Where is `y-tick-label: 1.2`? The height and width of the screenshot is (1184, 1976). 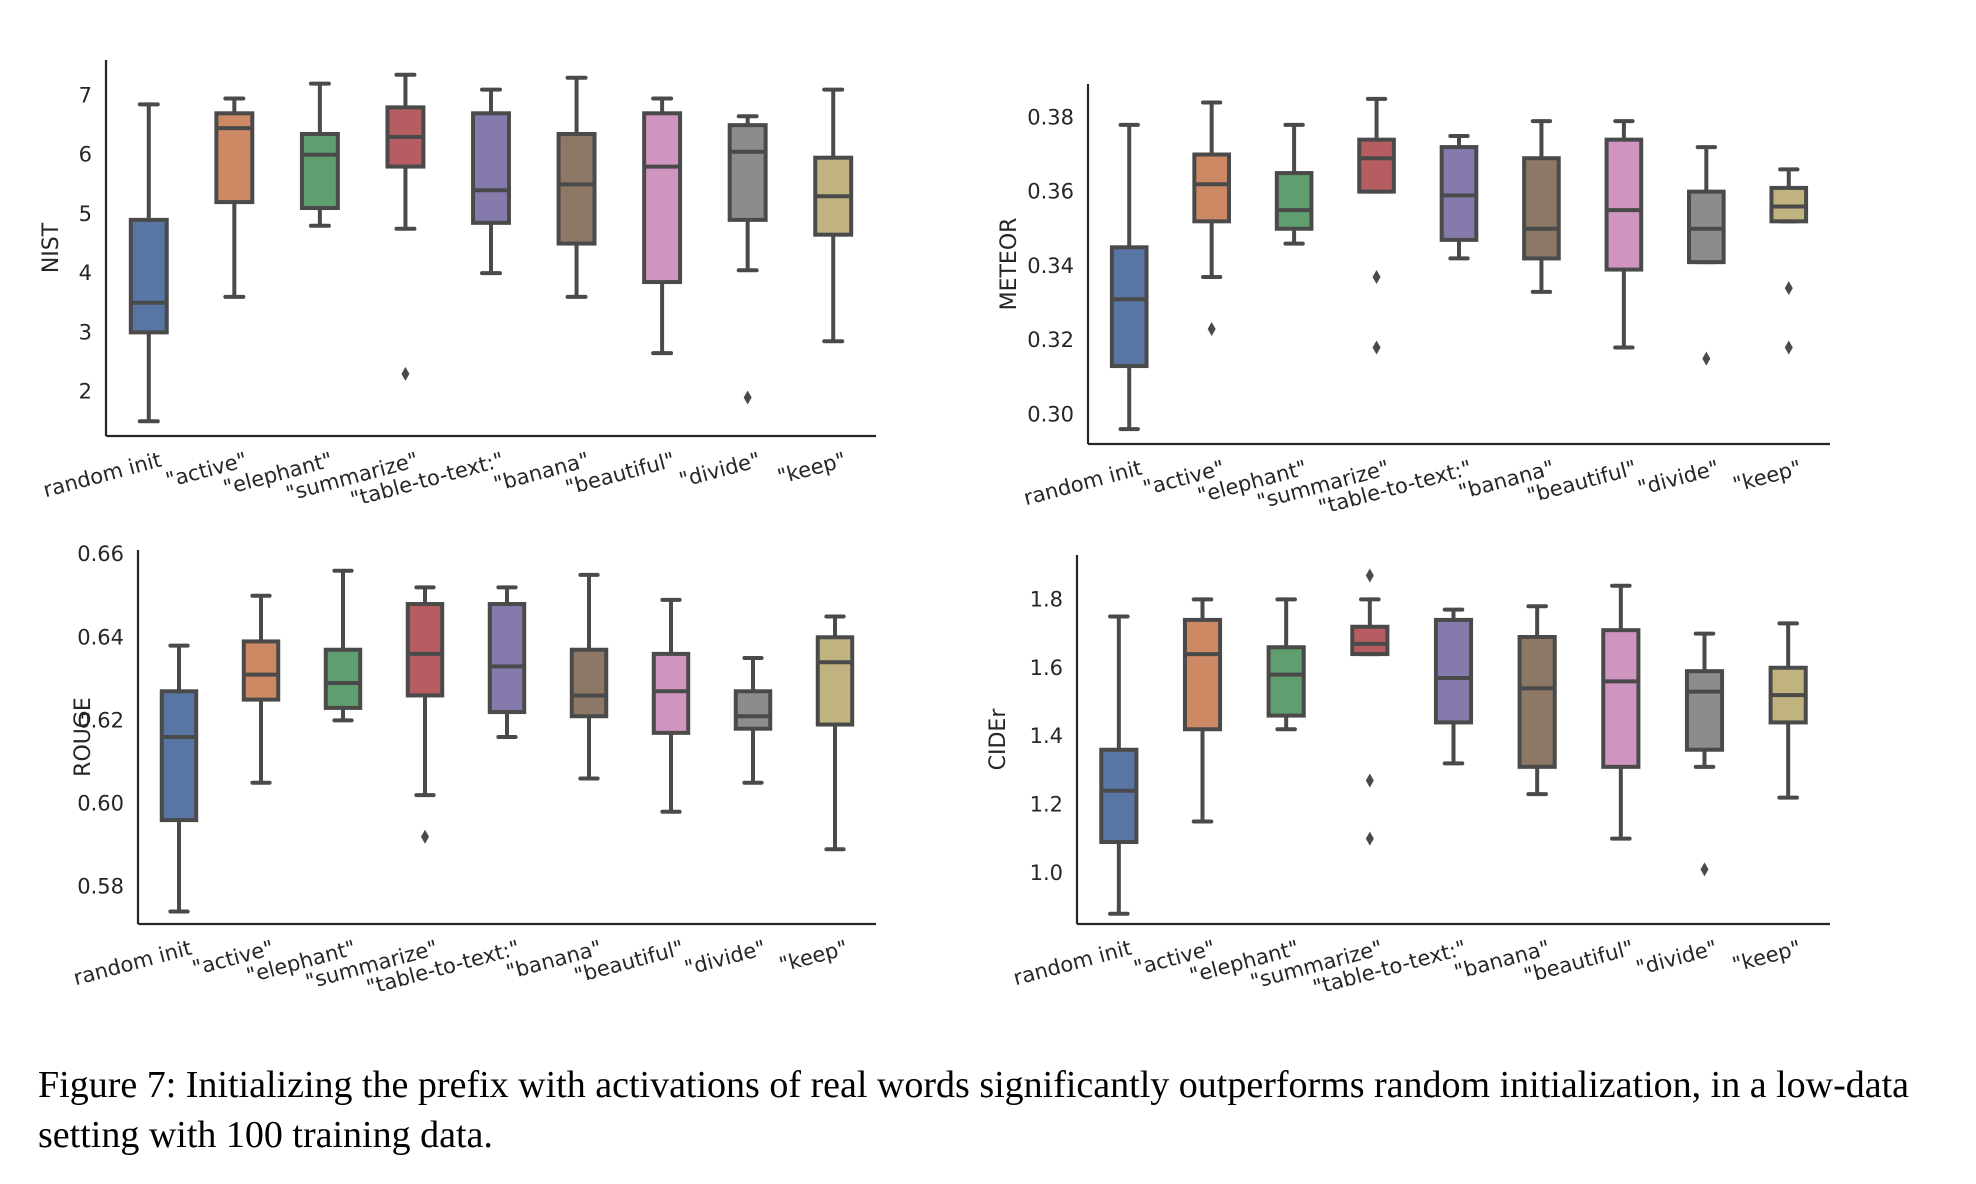
y-tick-label: 1.2 is located at coordinates (1046, 804).